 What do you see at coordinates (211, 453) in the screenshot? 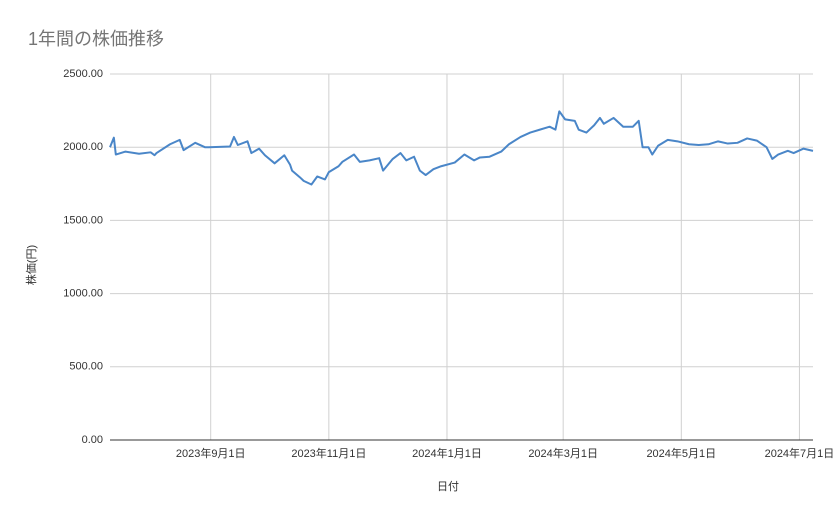
I see `x-tick-label: 2023年9月1日` at bounding box center [211, 453].